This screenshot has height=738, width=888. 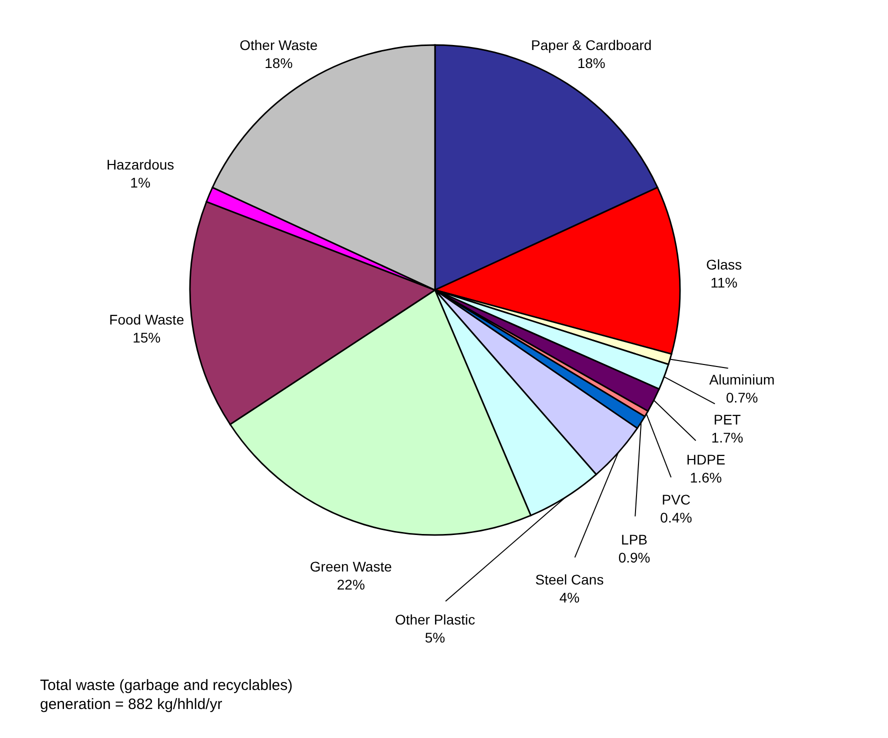 I want to click on slice-label: HDPE, so click(x=706, y=459).